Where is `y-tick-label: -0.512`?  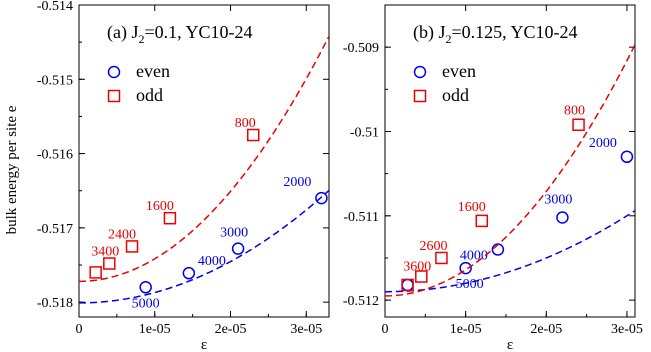 y-tick-label: -0.512 is located at coordinates (361, 301).